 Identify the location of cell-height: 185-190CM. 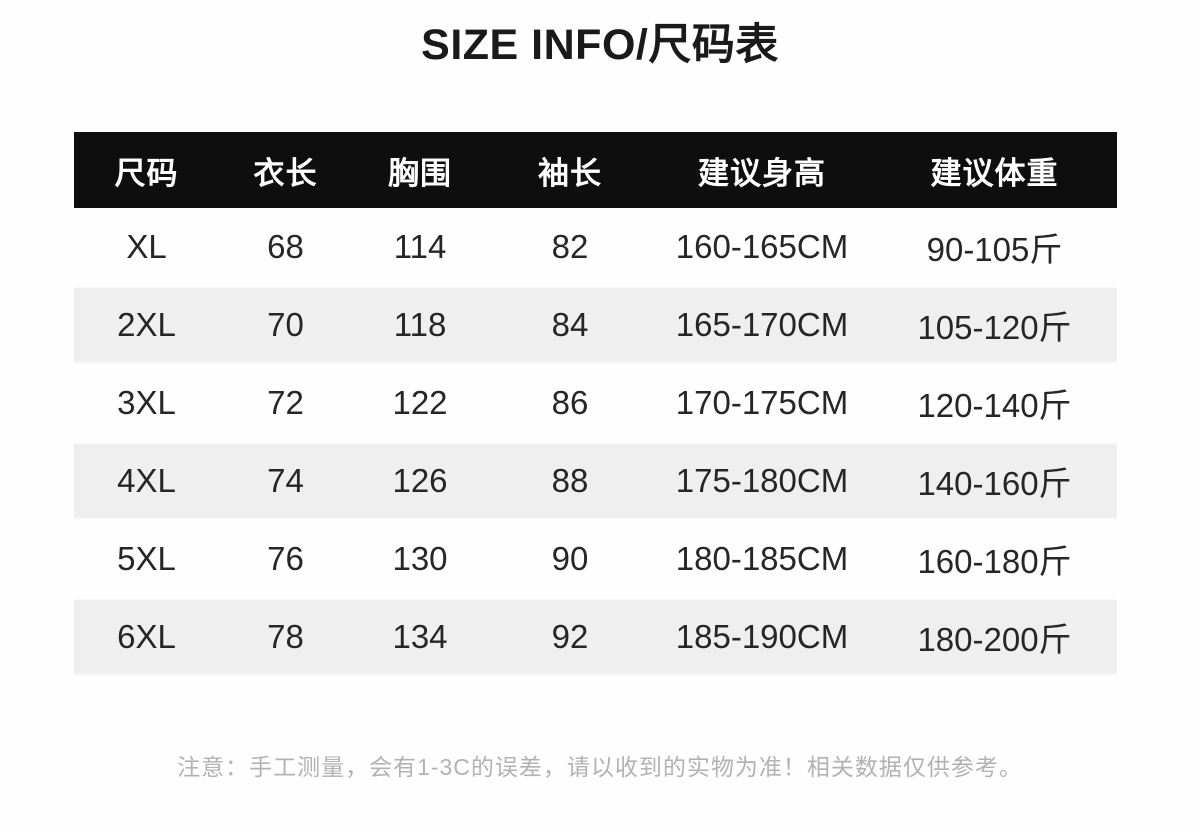
(762, 636).